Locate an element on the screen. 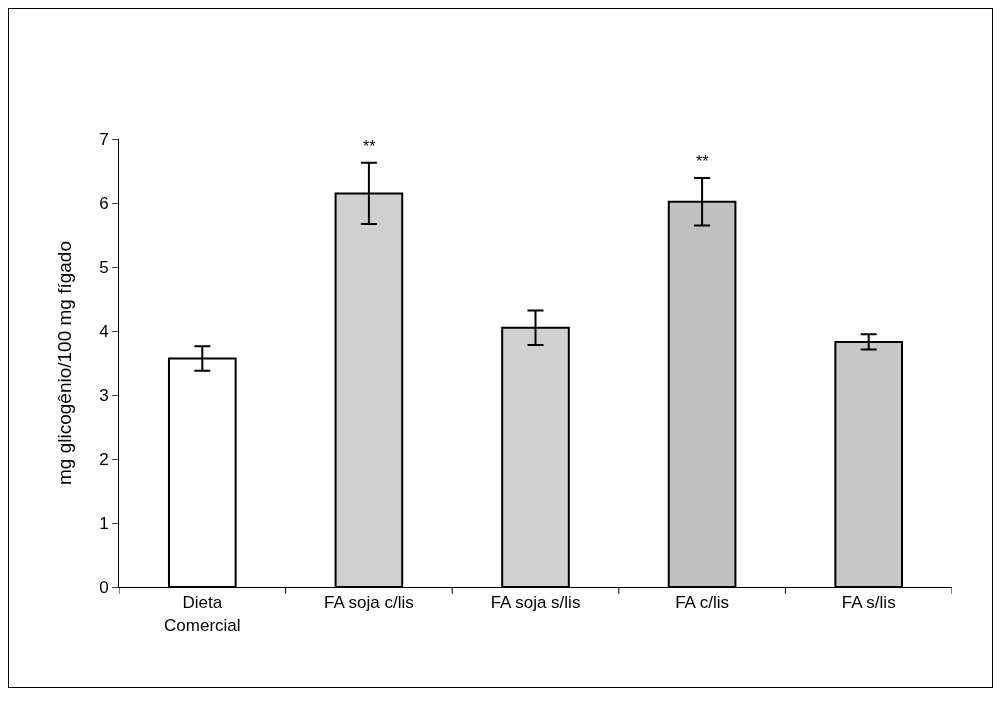  x-tick-label: FA soja c/lis is located at coordinates (369, 603).